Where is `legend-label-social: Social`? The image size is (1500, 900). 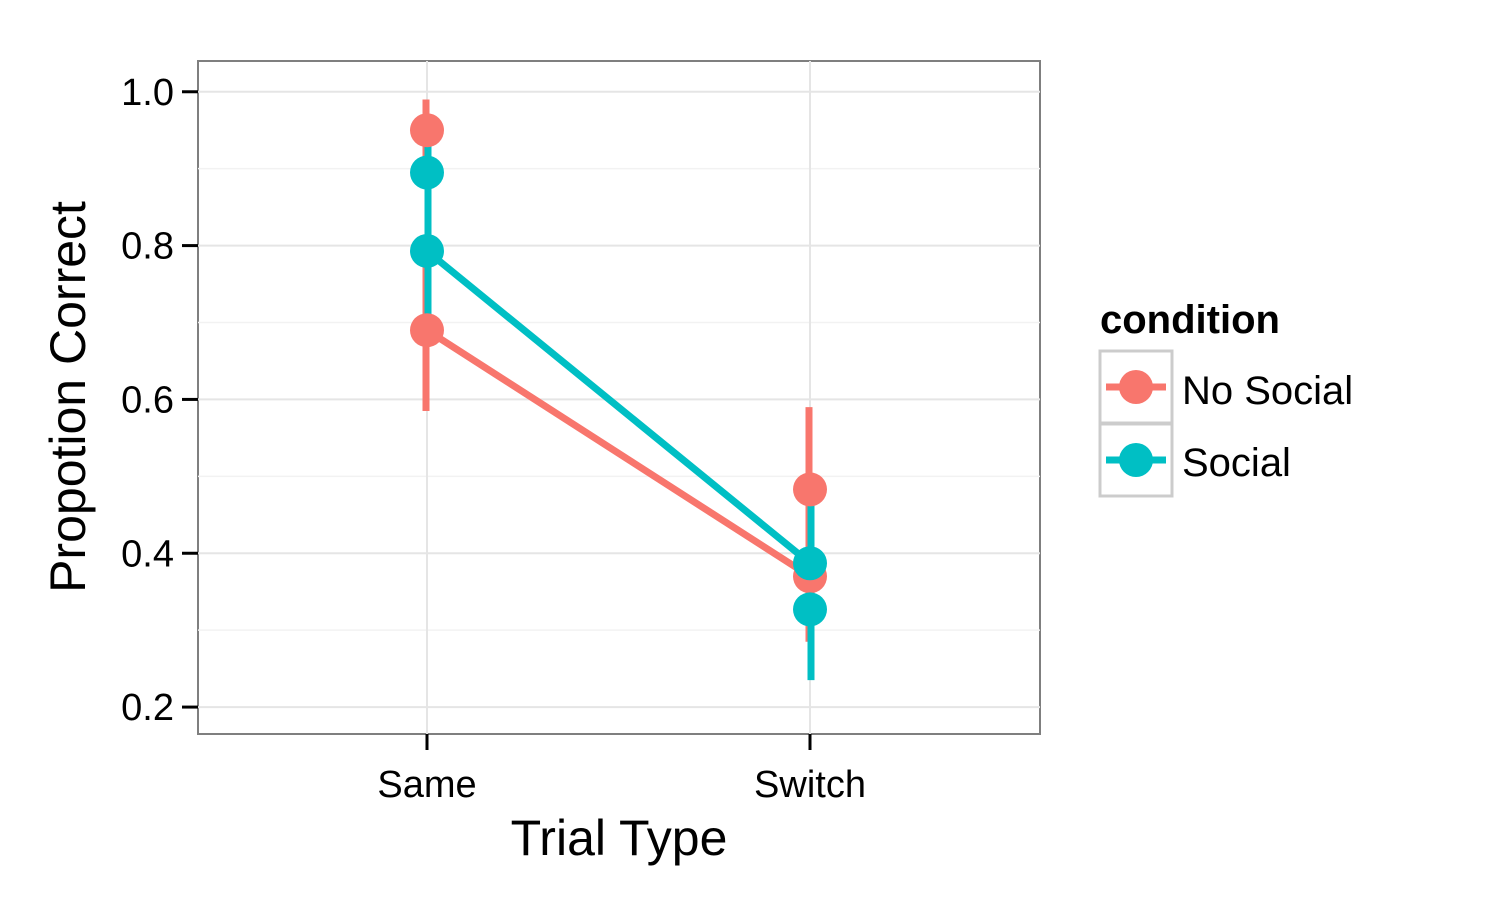 legend-label-social: Social is located at coordinates (1236, 463).